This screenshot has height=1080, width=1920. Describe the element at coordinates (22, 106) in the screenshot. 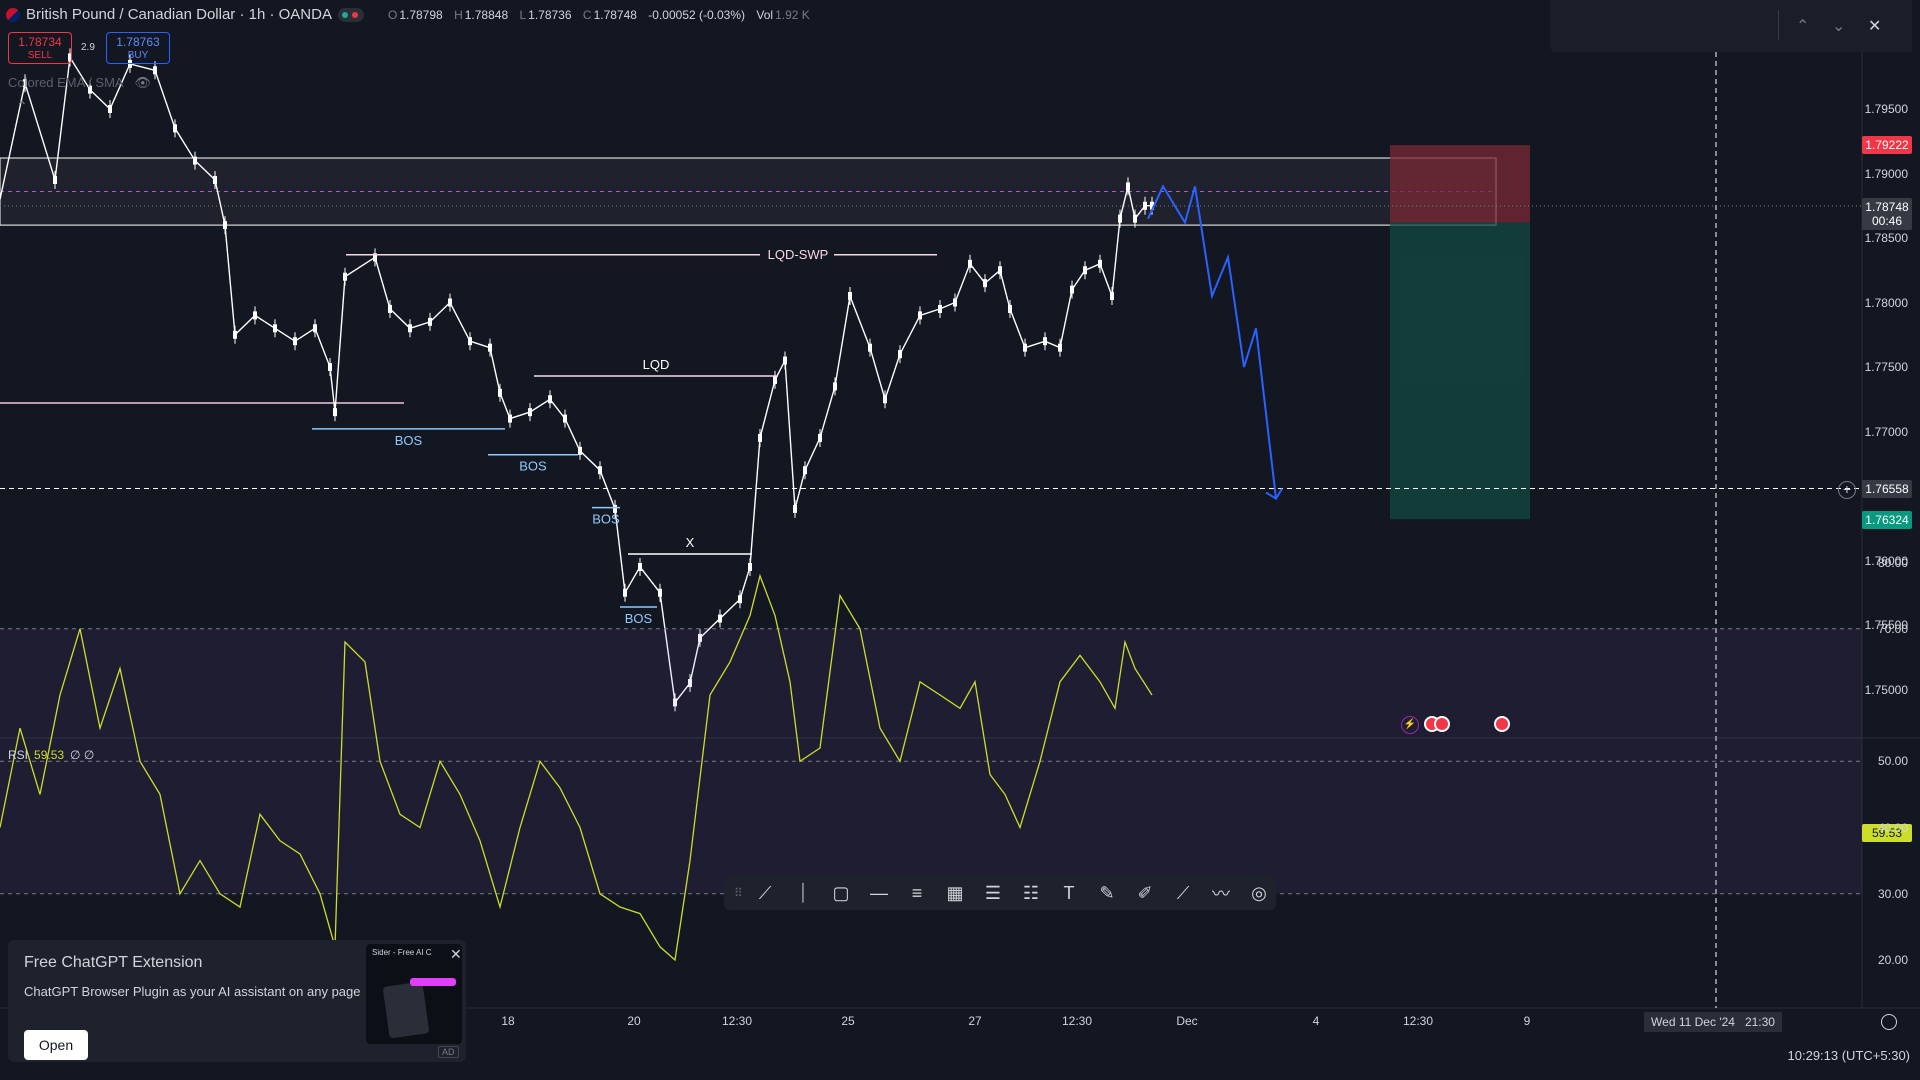

I see `collapse-chevron-icon: ⌃` at that location.